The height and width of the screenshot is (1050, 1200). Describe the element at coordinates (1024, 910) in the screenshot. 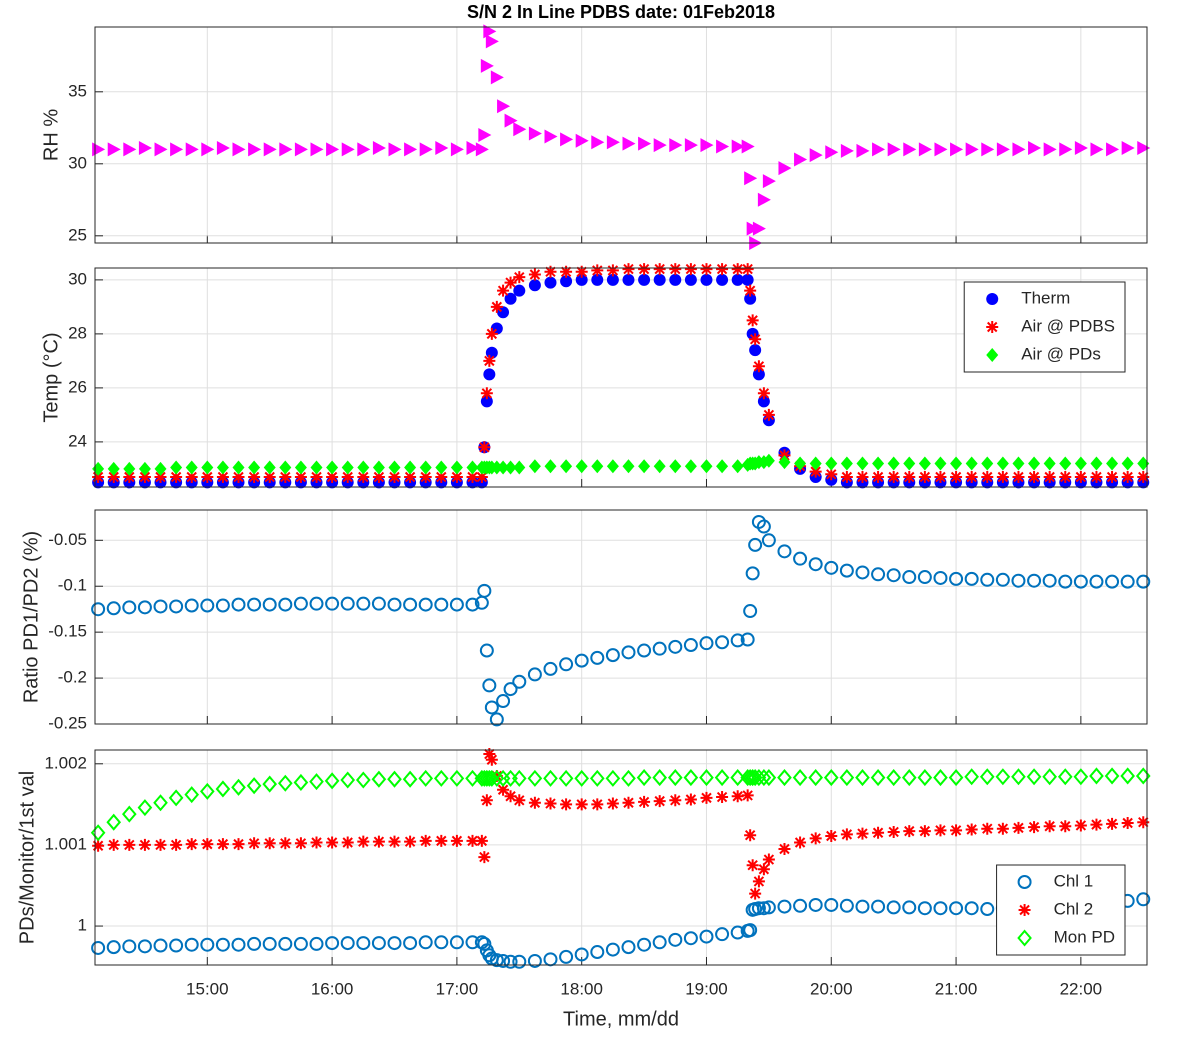

I see `legend-marker` at that location.